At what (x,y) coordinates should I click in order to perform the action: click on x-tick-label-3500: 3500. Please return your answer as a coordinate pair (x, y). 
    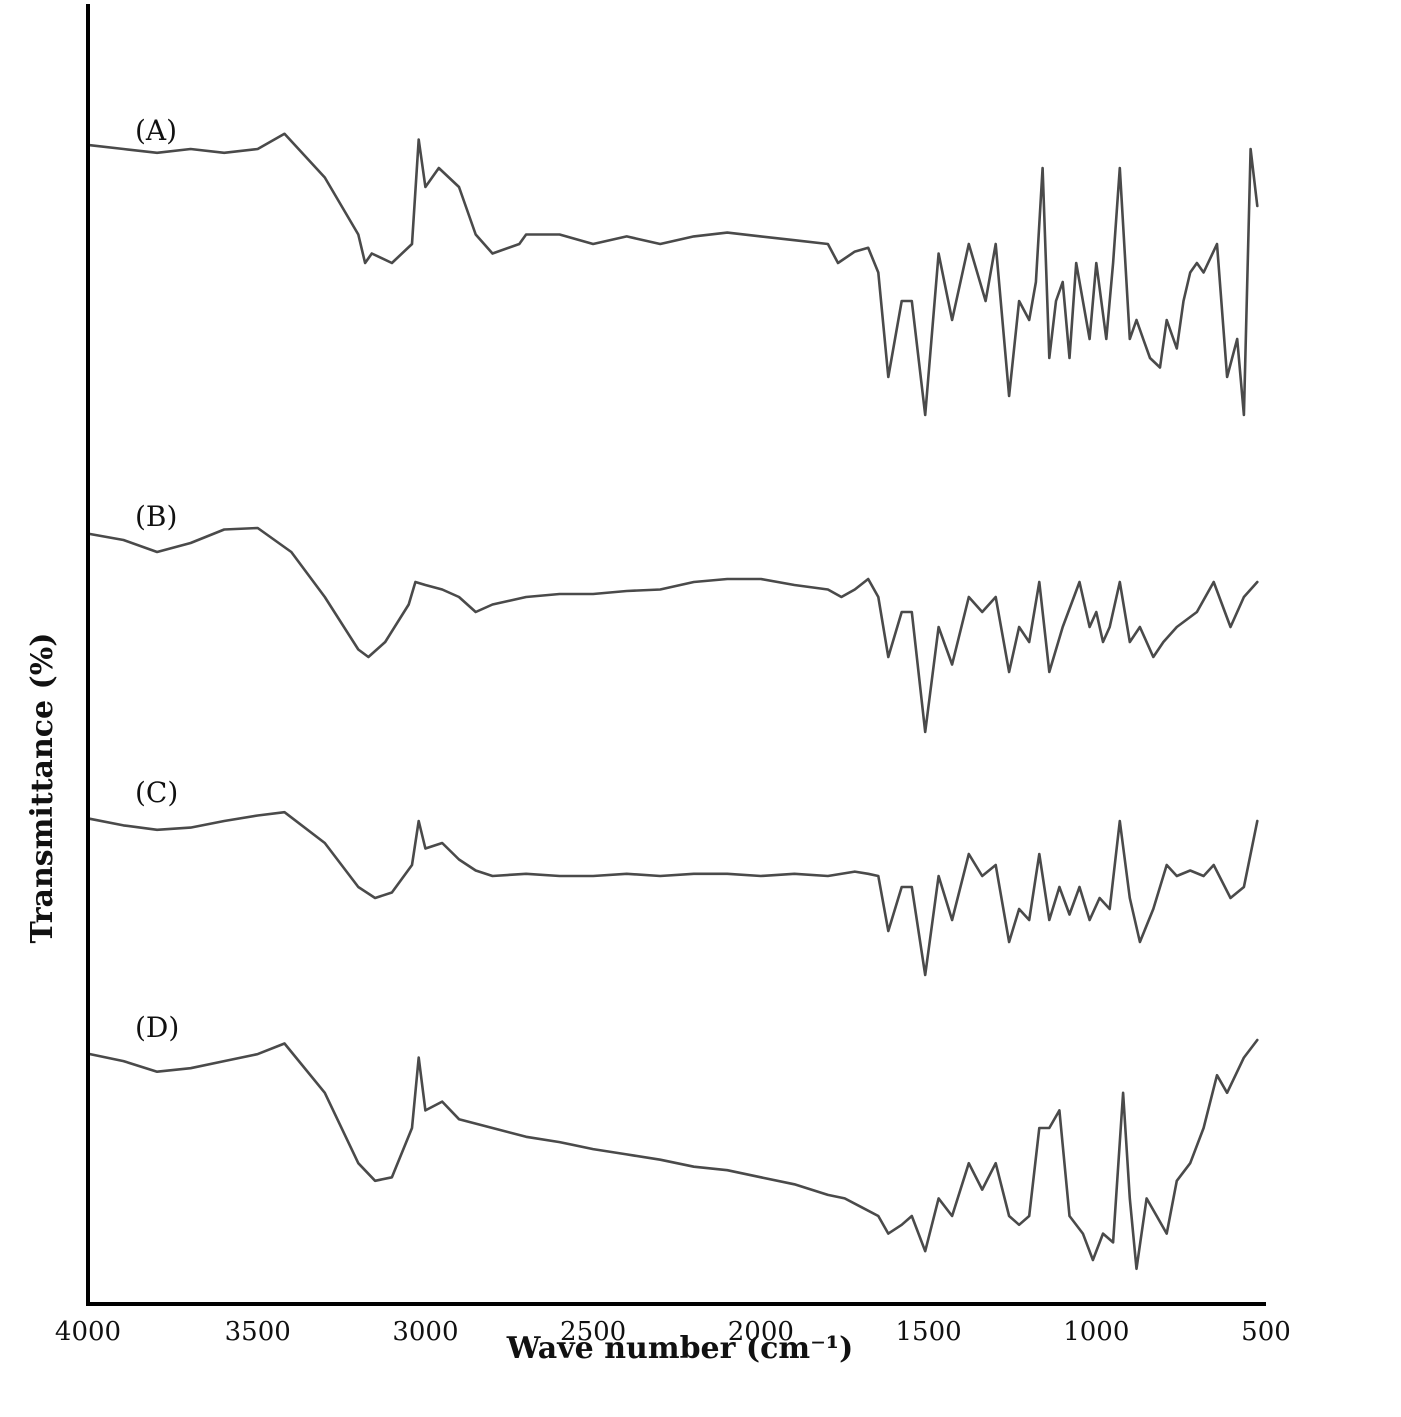
    Looking at the image, I should click on (258, 1332).